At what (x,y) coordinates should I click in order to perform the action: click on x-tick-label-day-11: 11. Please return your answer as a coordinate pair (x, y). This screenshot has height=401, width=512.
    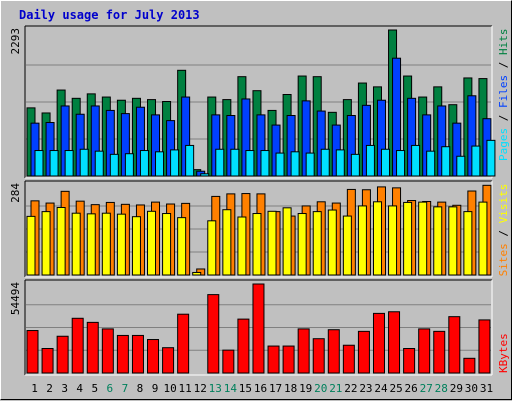
    Looking at the image, I should click on (185, 388).